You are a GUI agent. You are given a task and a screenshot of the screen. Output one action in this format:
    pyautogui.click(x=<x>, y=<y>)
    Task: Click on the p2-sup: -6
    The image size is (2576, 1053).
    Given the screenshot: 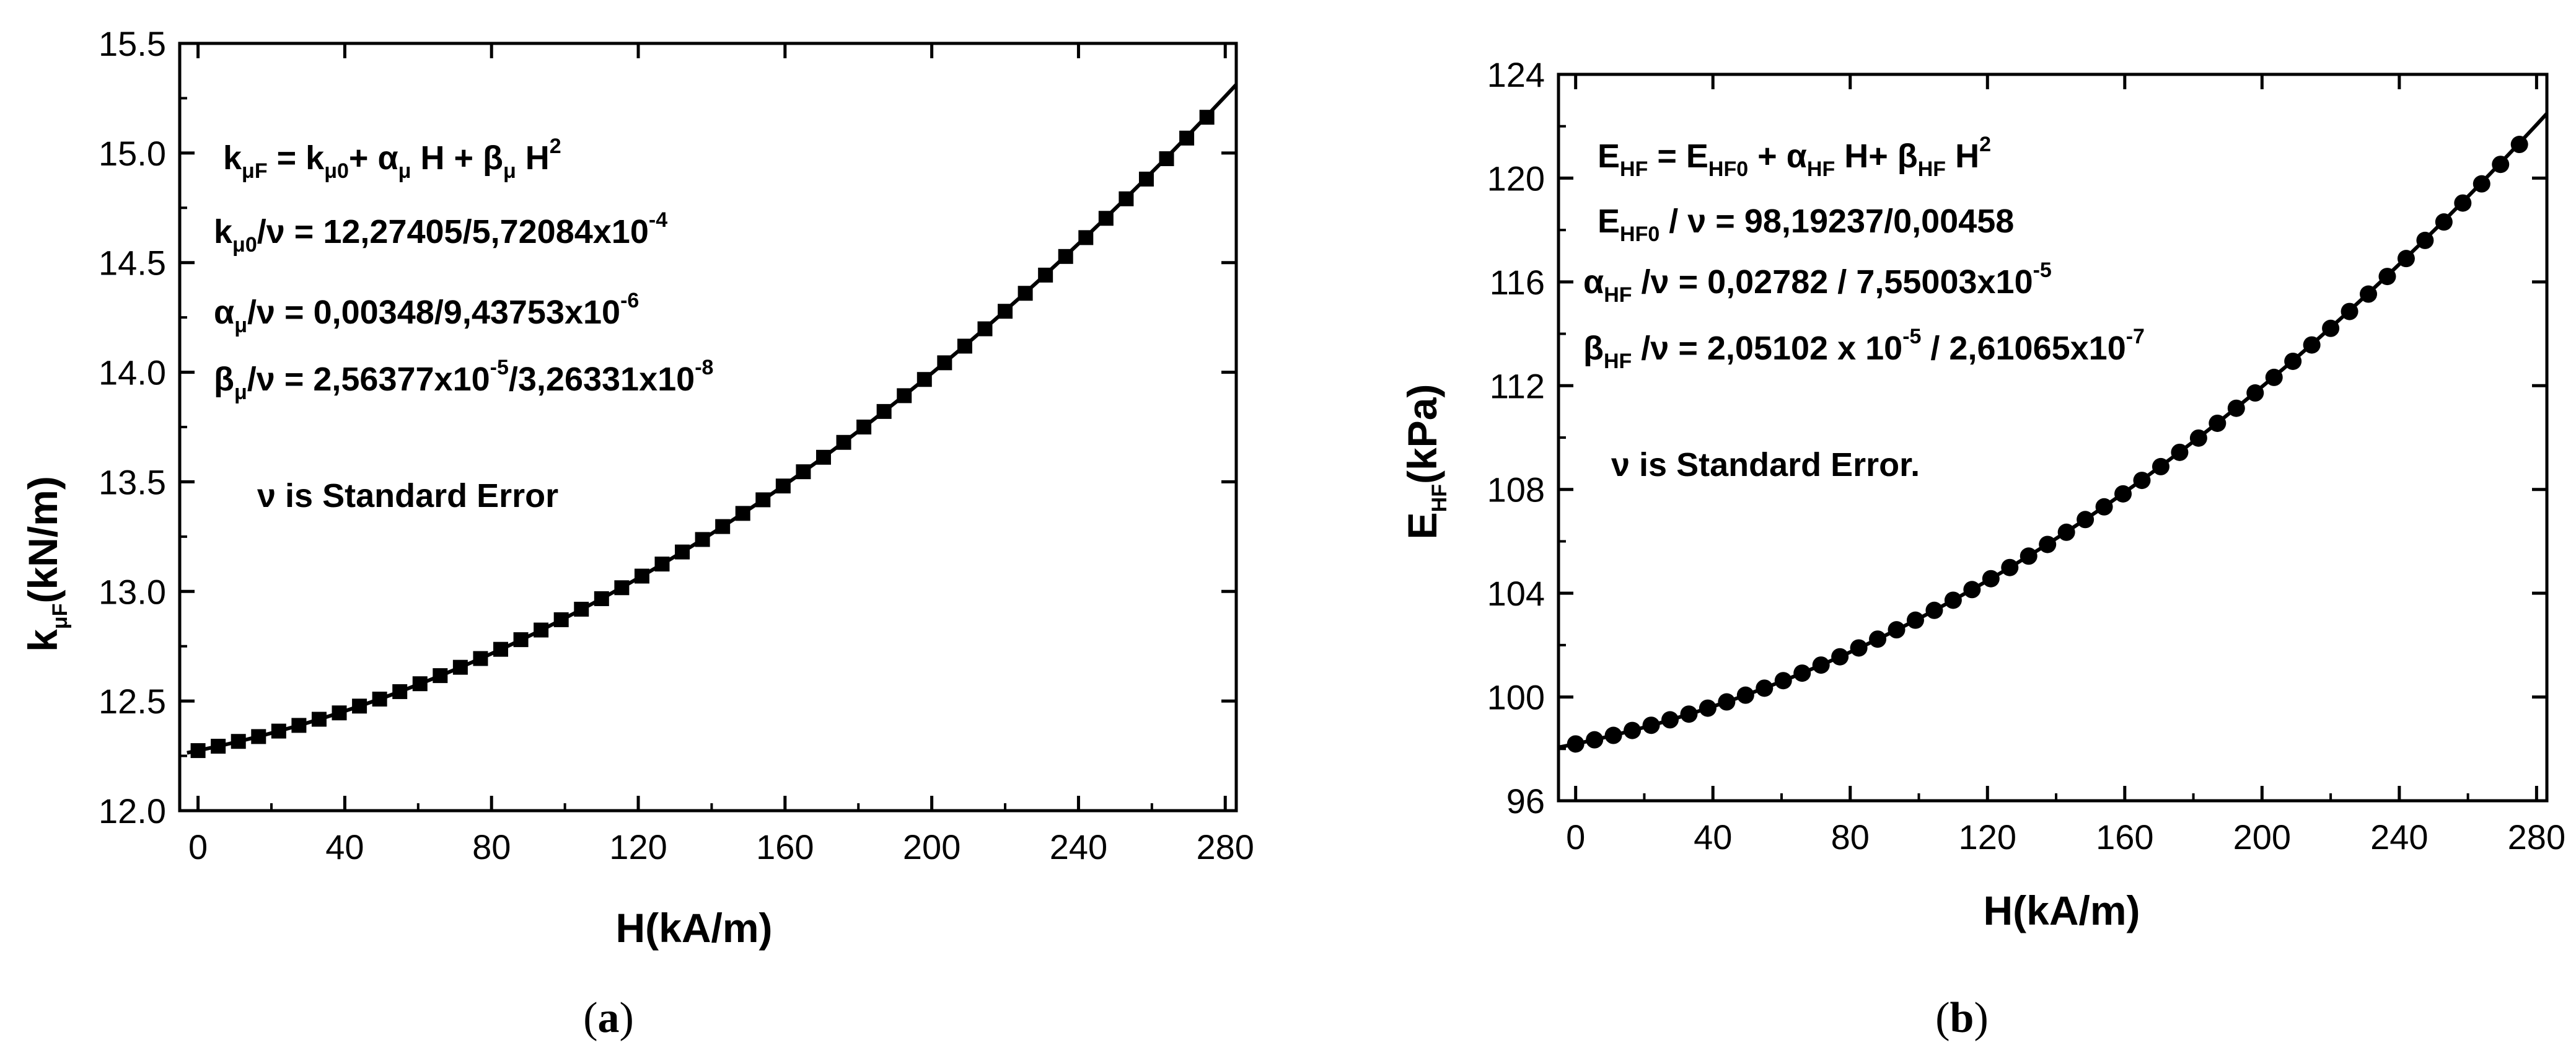 What is the action you would take?
    pyautogui.click(x=630, y=300)
    